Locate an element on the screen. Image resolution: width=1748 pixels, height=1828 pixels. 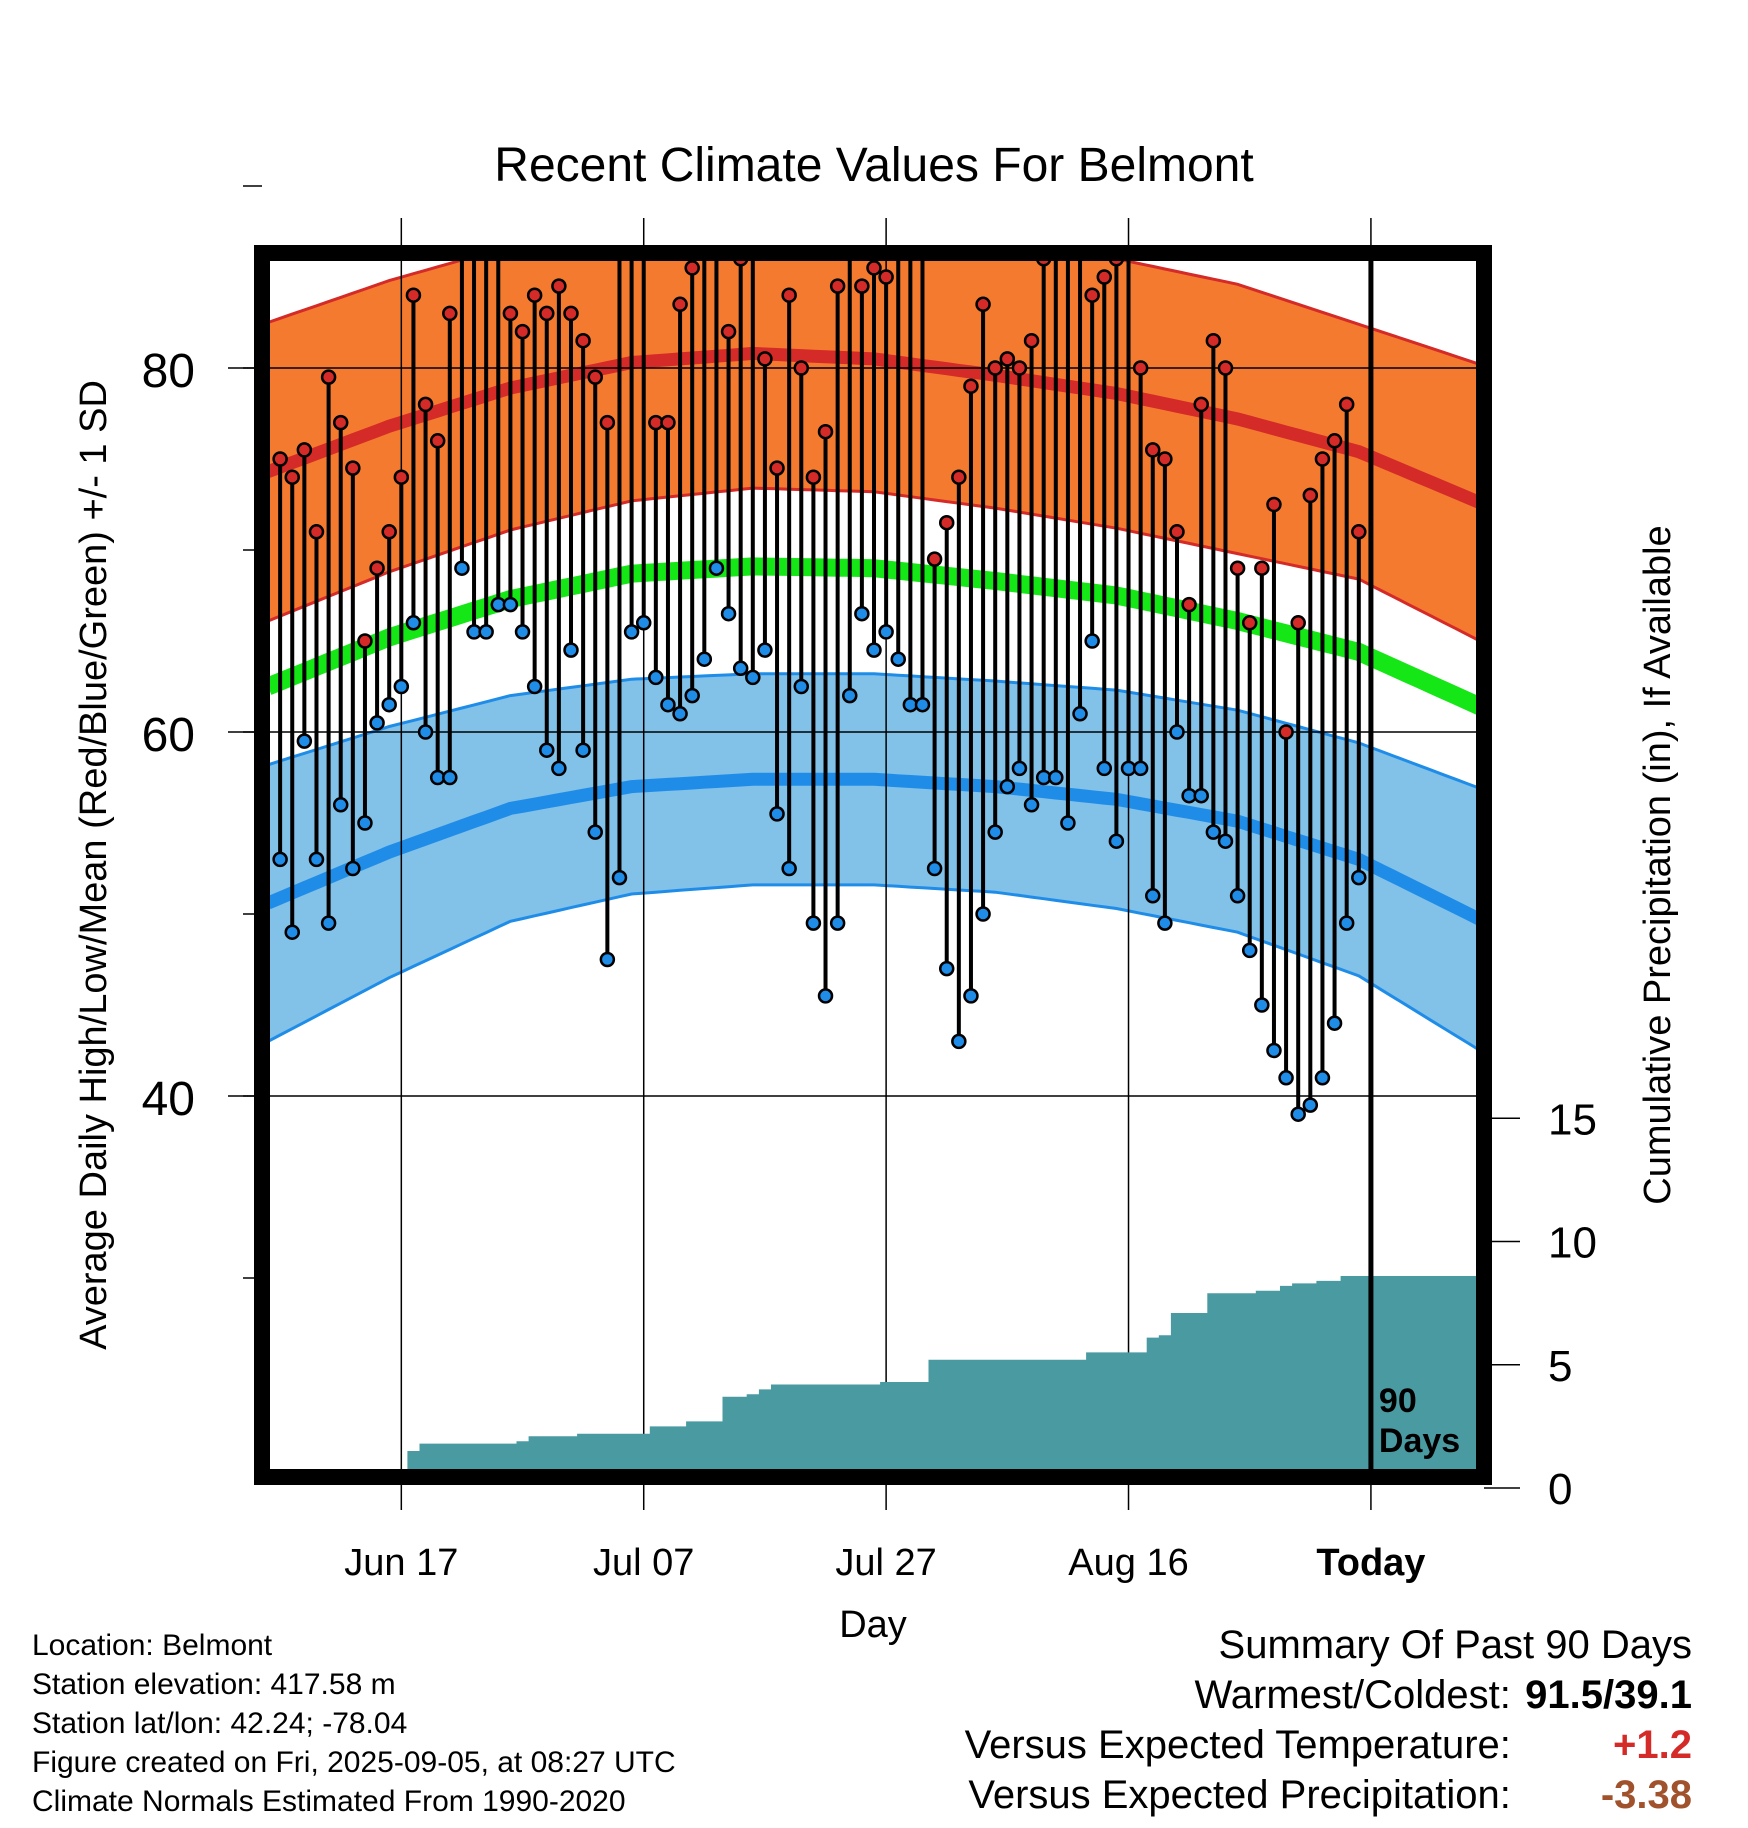
temp-row: Versus Expected Temperature: +1.2 is located at coordinates (1328, 1745).